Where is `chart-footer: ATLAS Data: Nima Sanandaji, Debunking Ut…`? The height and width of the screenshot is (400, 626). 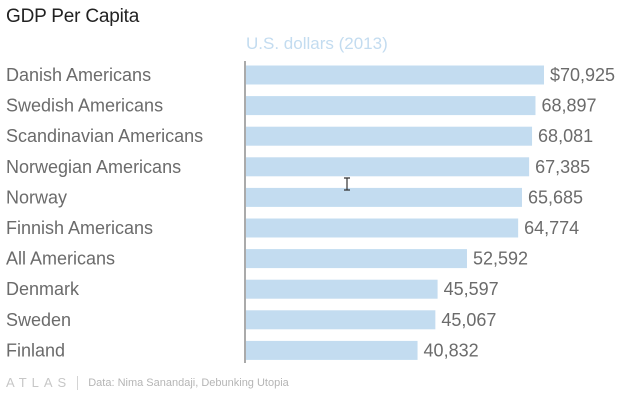
chart-footer: ATLAS Data: Nima Sanandaji, Debunking Ut… is located at coordinates (147, 382).